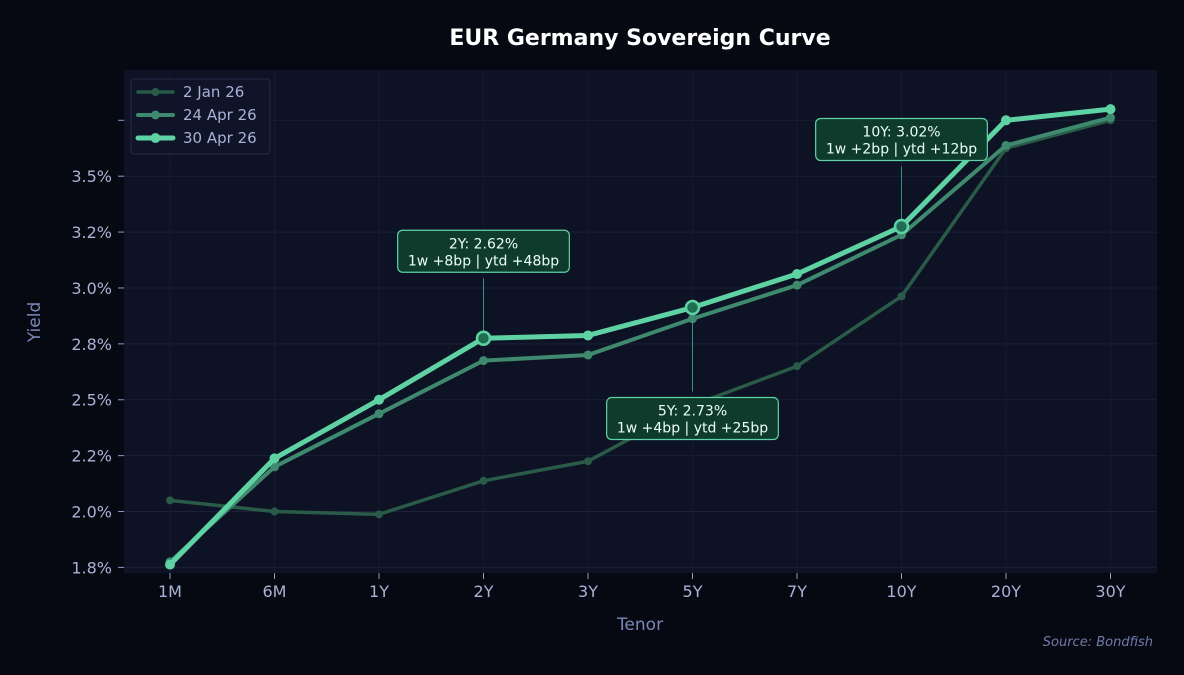  What do you see at coordinates (901, 591) in the screenshot?
I see `x-tick-label: 10Y` at bounding box center [901, 591].